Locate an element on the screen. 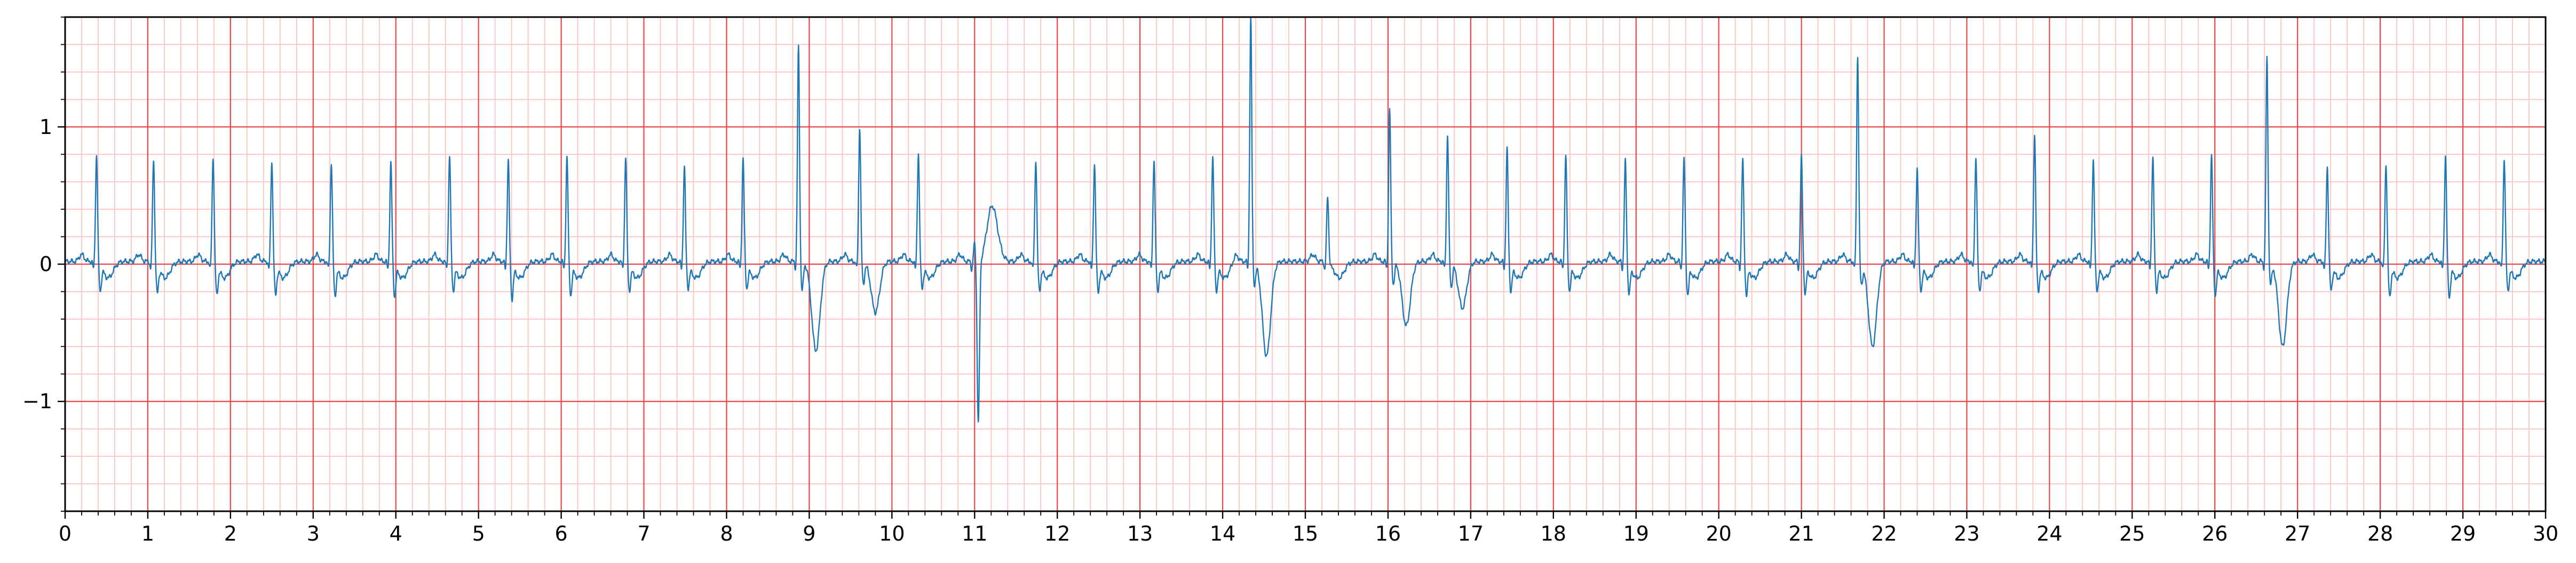  x-tick-label: 20 is located at coordinates (1718, 533).